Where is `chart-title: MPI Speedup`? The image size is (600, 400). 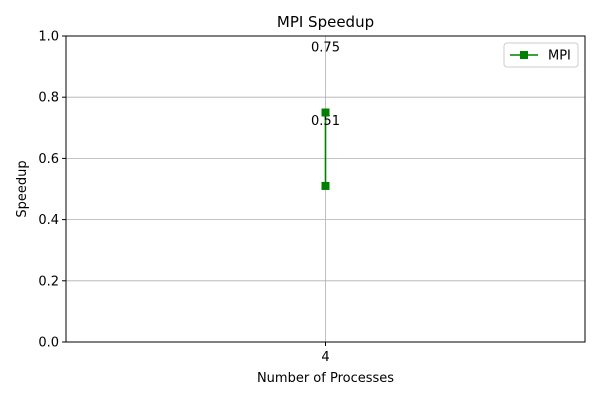
chart-title: MPI Speedup is located at coordinates (325, 22).